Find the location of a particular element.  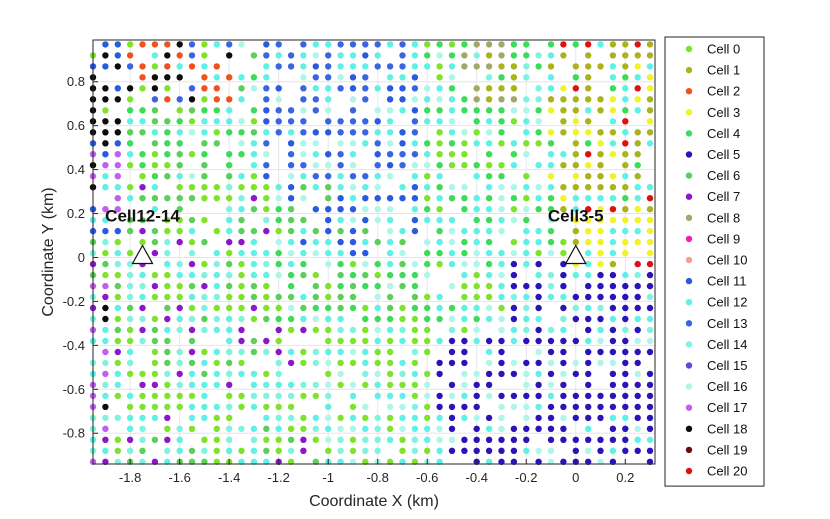

legend-marker is located at coordinates (689, 386).